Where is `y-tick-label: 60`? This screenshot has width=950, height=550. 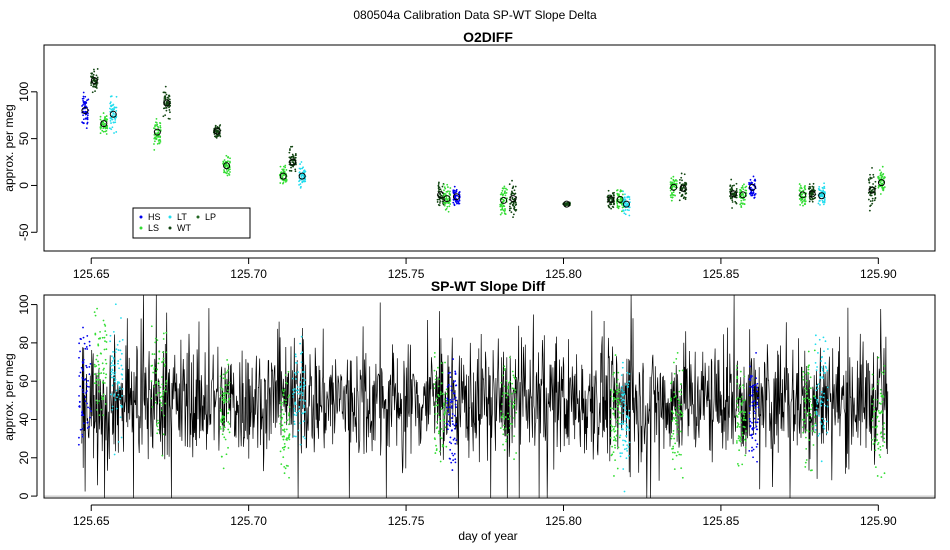
y-tick-label: 60 is located at coordinates (24, 381).